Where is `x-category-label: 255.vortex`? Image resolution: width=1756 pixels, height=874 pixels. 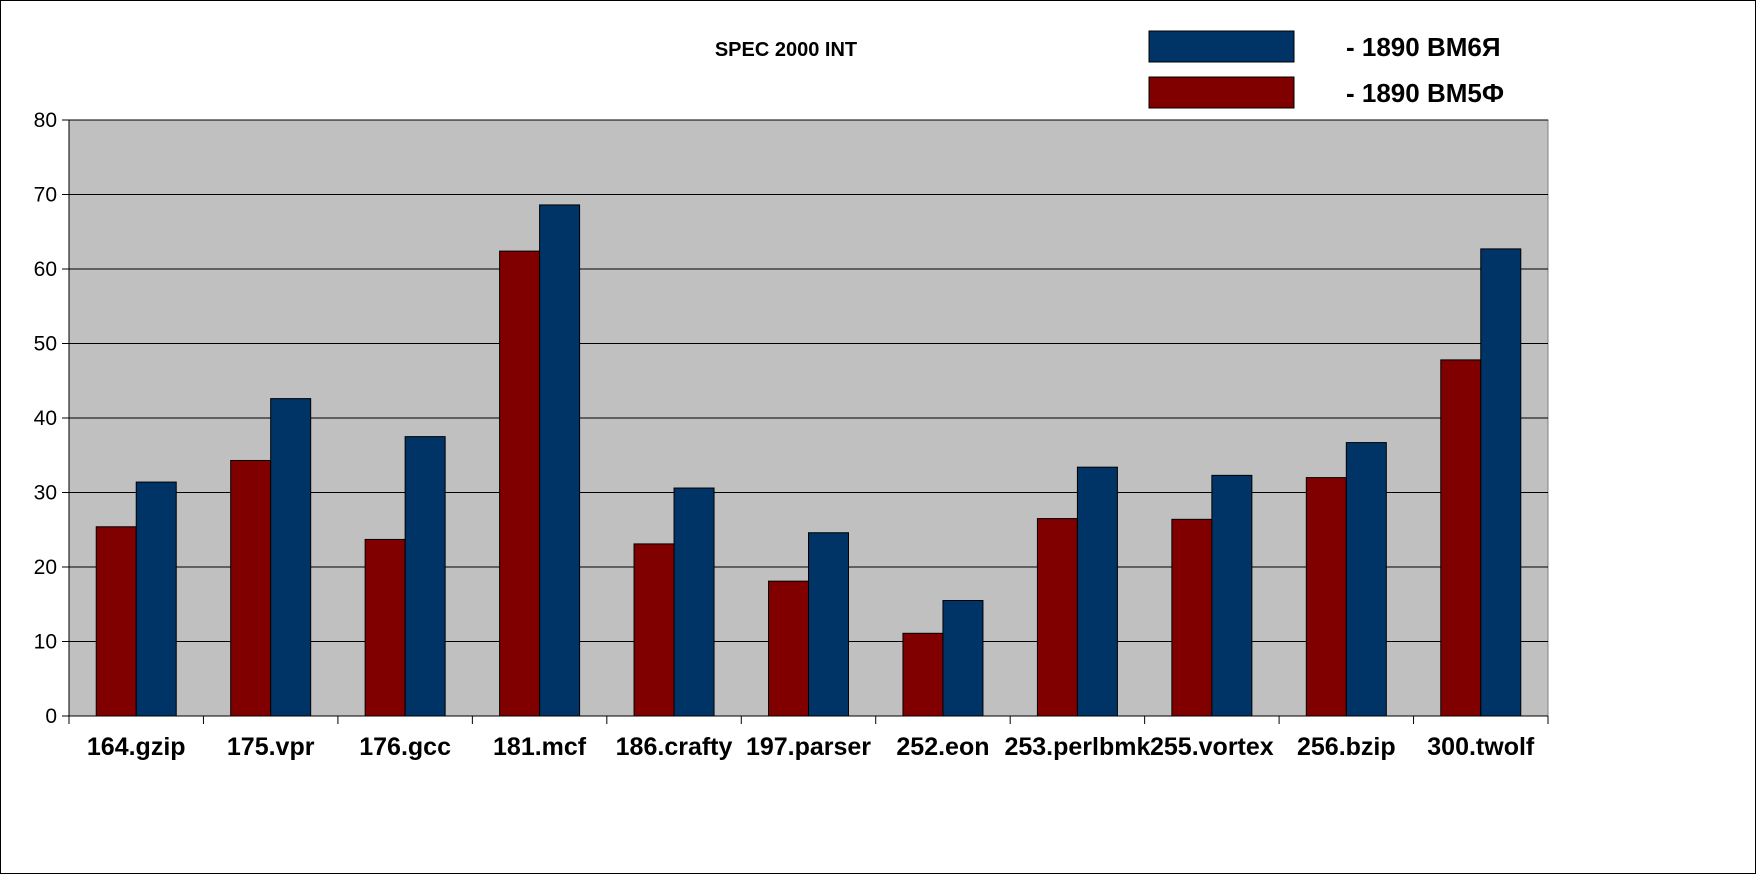
x-category-label: 255.vortex is located at coordinates (1212, 747).